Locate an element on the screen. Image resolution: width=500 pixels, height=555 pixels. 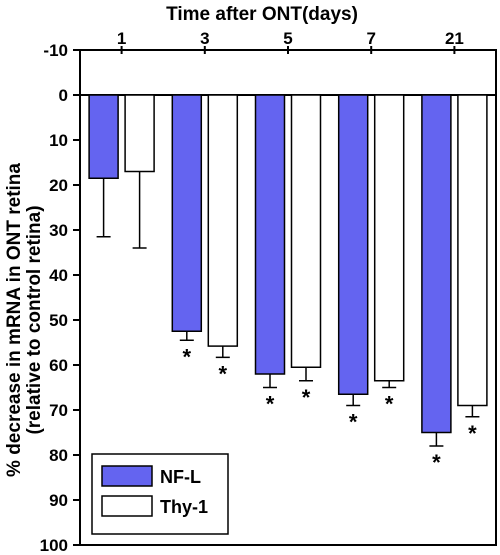
y-tick-label: 100 is located at coordinates (54, 545).